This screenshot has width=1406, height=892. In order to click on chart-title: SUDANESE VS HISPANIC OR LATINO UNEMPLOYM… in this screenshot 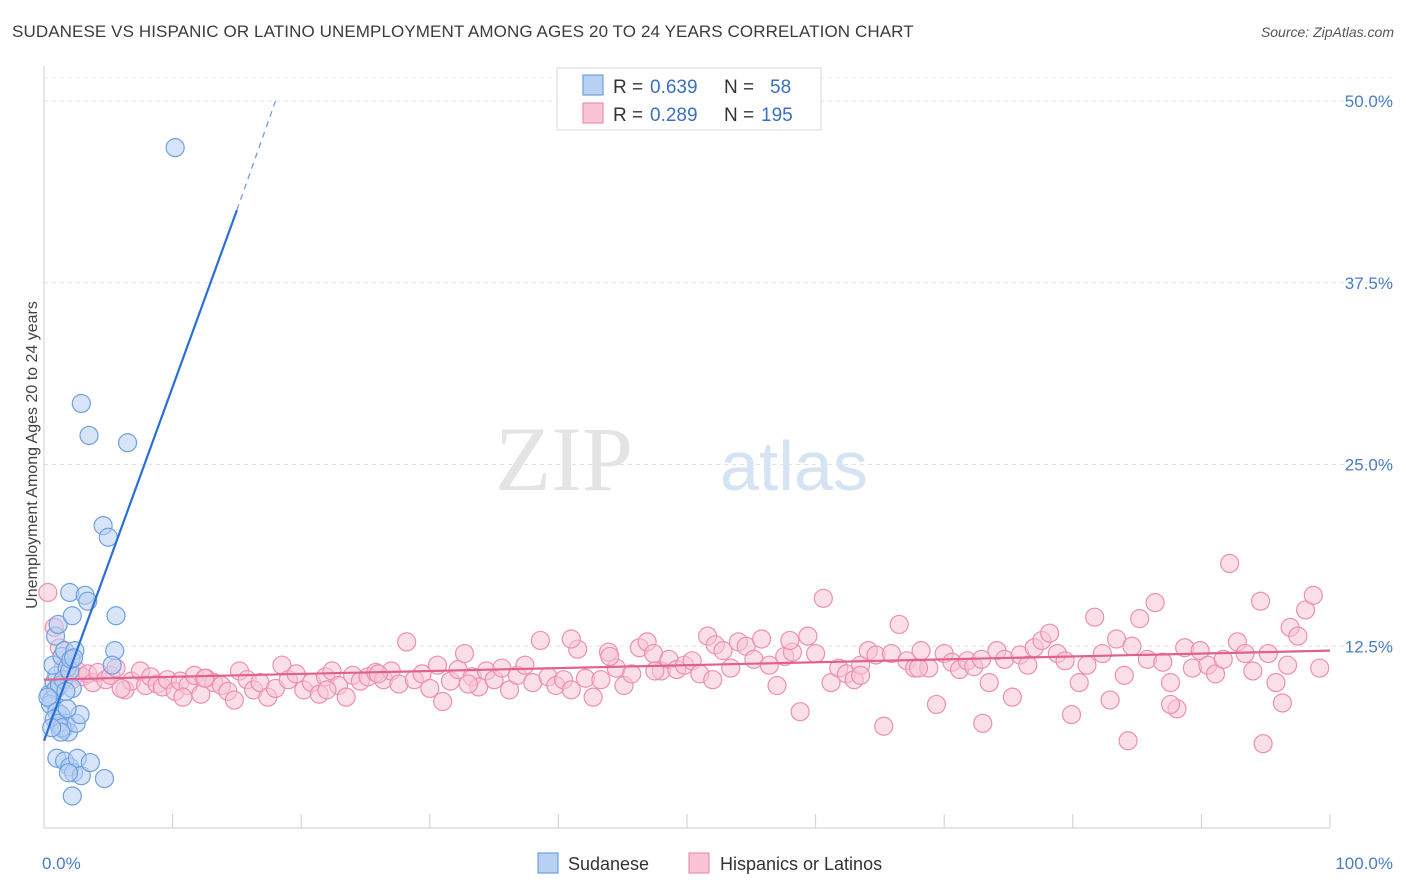, I will do `click(463, 31)`.